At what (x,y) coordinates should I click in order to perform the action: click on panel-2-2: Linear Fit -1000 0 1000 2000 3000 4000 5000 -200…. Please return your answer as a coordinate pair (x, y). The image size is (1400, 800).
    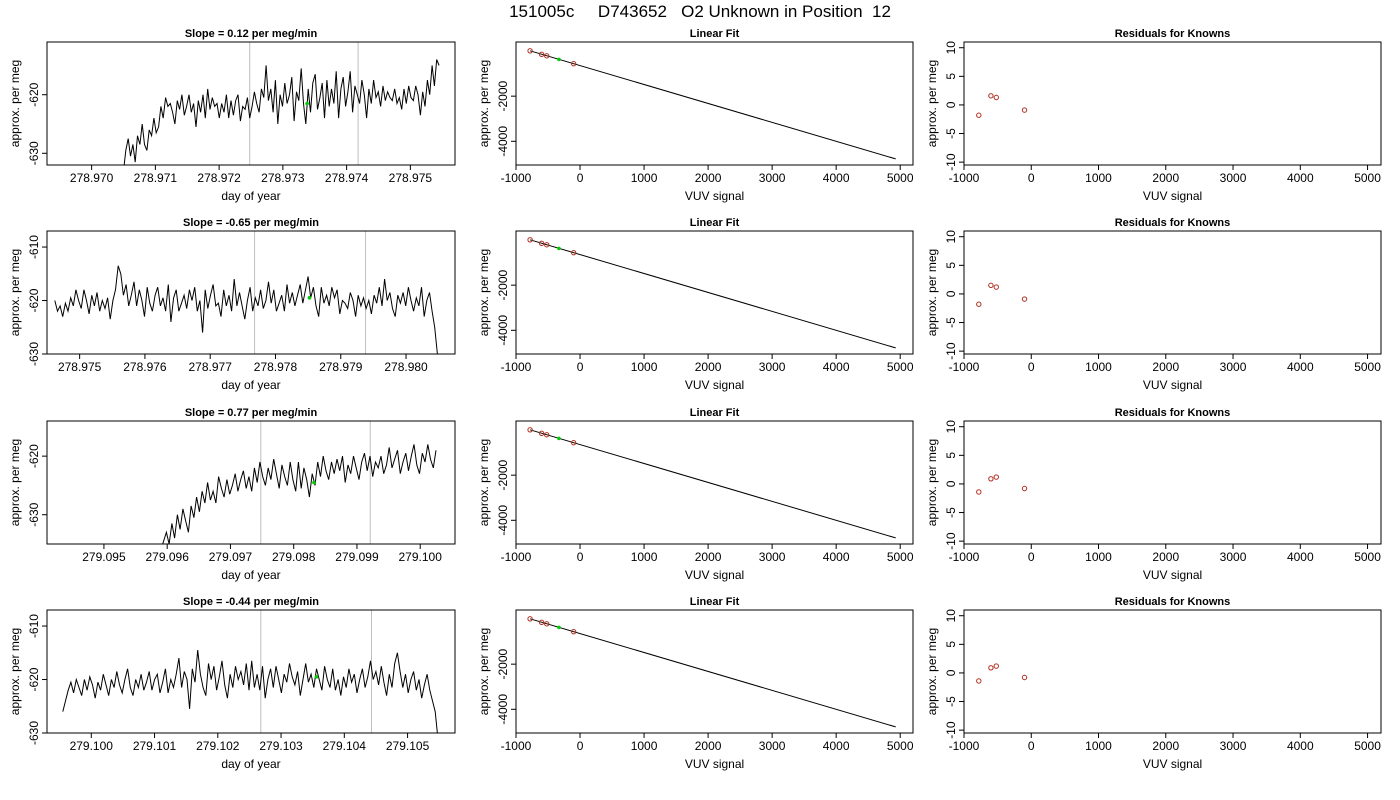
    Looking at the image, I should click on (695, 304).